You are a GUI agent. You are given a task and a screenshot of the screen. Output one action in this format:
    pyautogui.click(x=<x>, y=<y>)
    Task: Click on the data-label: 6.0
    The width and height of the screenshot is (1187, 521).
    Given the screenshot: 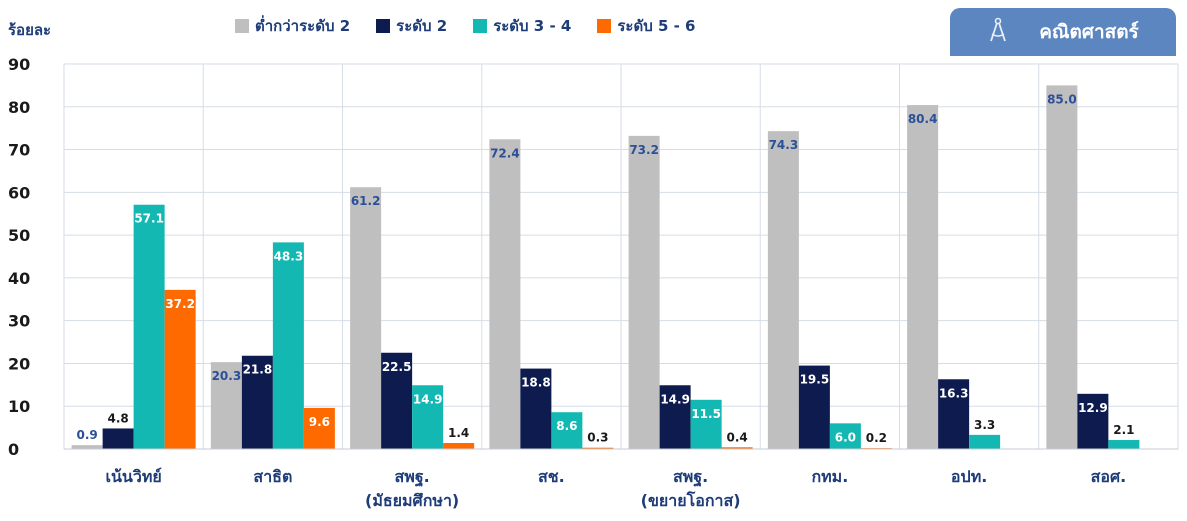 What is the action you would take?
    pyautogui.click(x=845, y=437)
    